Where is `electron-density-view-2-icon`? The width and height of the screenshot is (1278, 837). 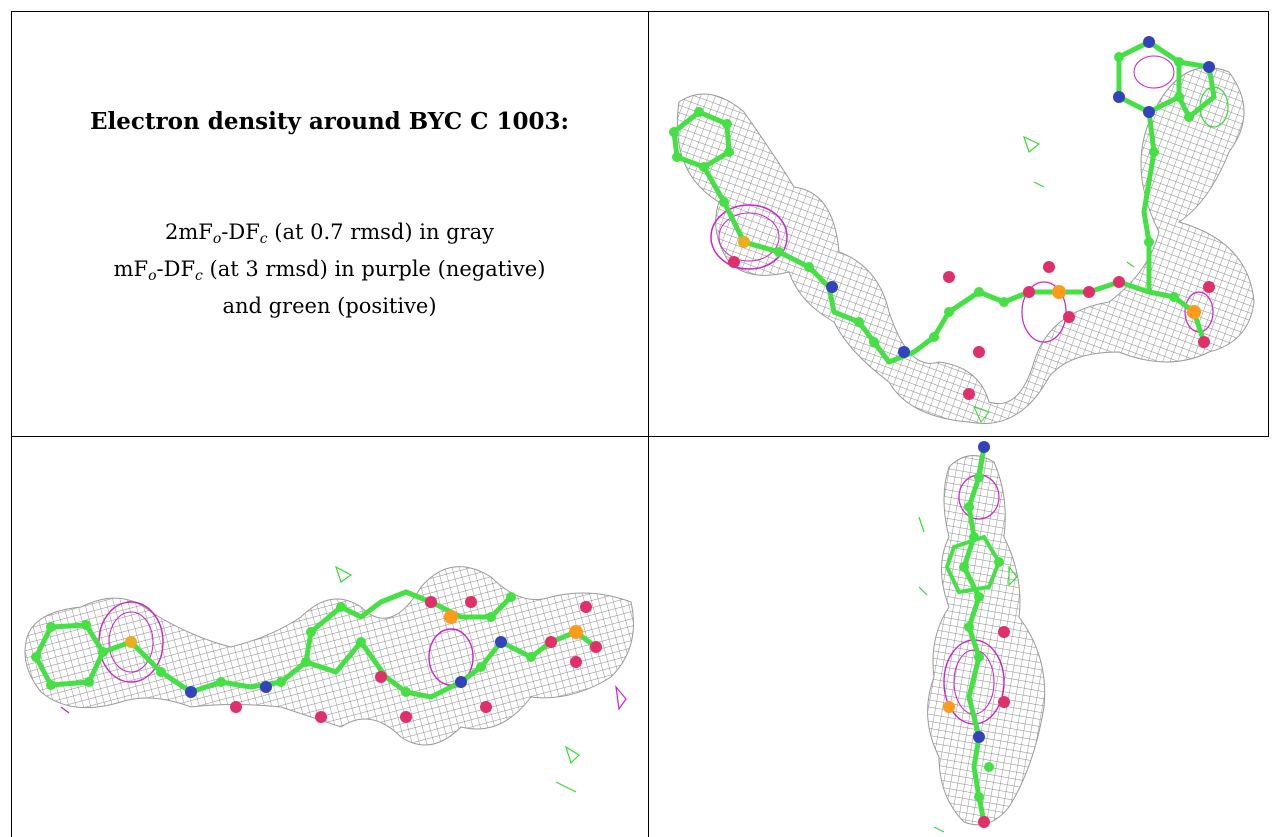
electron-density-view-2-icon is located at coordinates (329, 679).